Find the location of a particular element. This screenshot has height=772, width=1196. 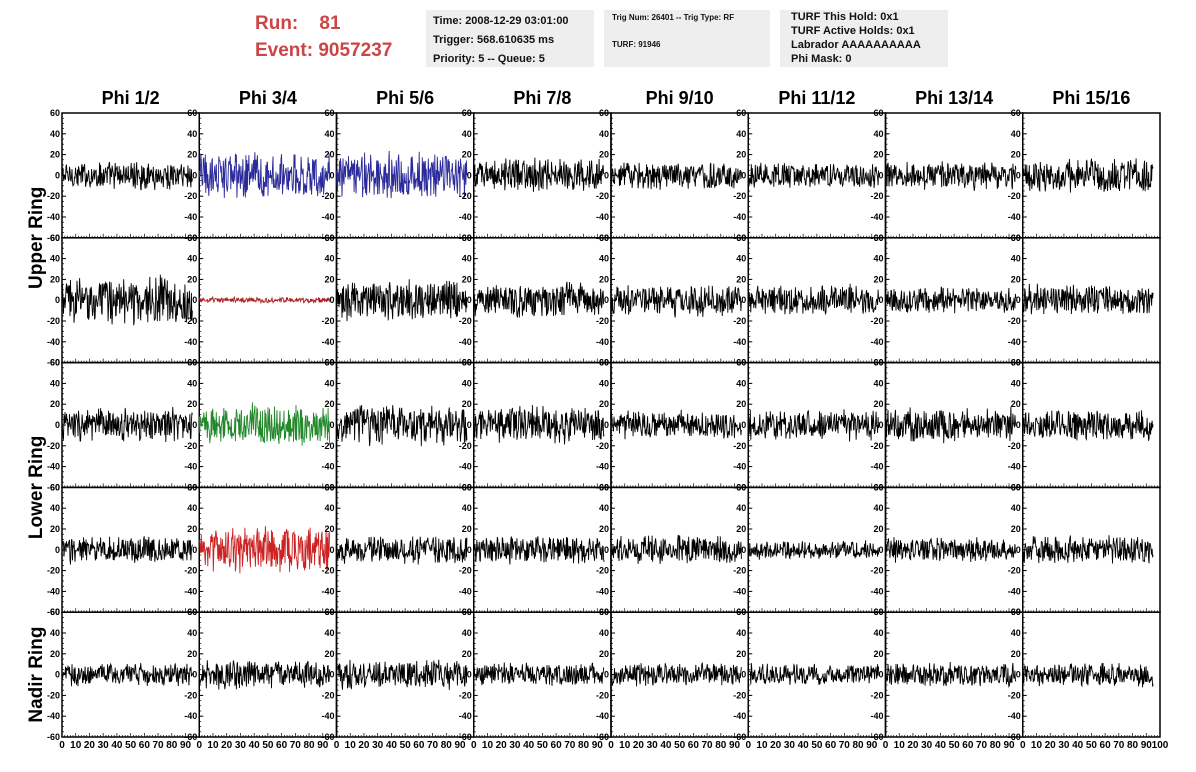

column-header: Phi 15/16 is located at coordinates (1091, 98).